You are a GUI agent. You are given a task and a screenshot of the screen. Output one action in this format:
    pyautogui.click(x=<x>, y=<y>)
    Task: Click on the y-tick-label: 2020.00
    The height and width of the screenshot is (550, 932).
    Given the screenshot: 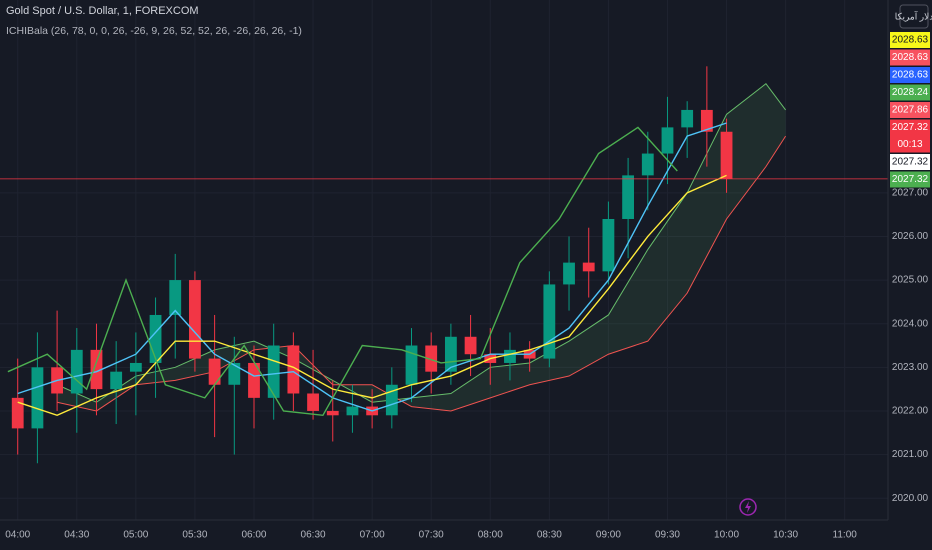 What is the action you would take?
    pyautogui.click(x=910, y=498)
    